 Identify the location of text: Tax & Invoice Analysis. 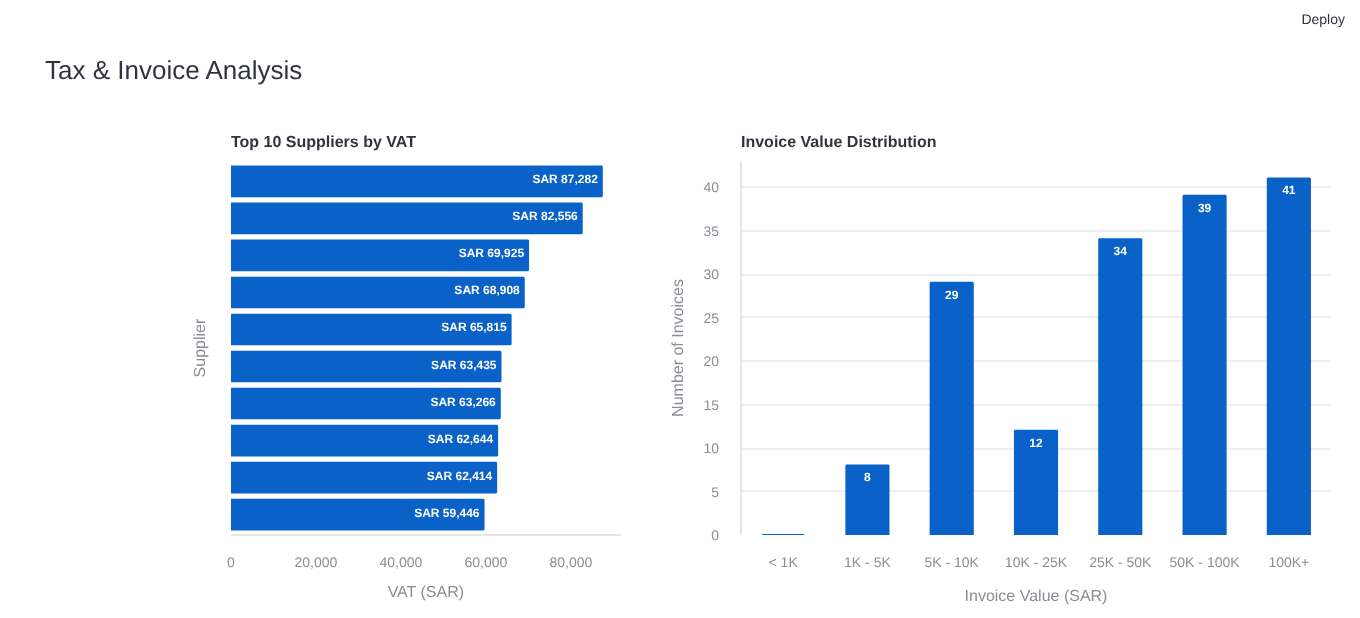
(174, 70).